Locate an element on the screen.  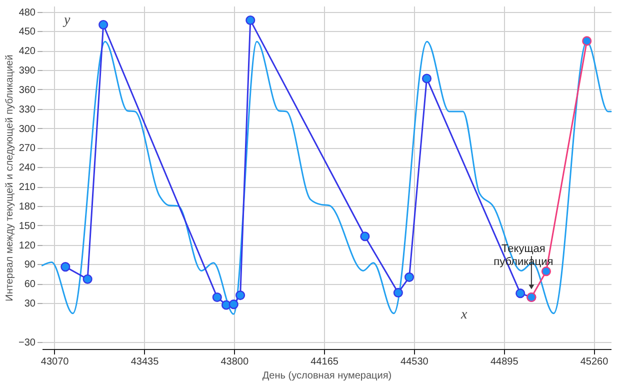
y-tick-label: −30 is located at coordinates (27, 342).